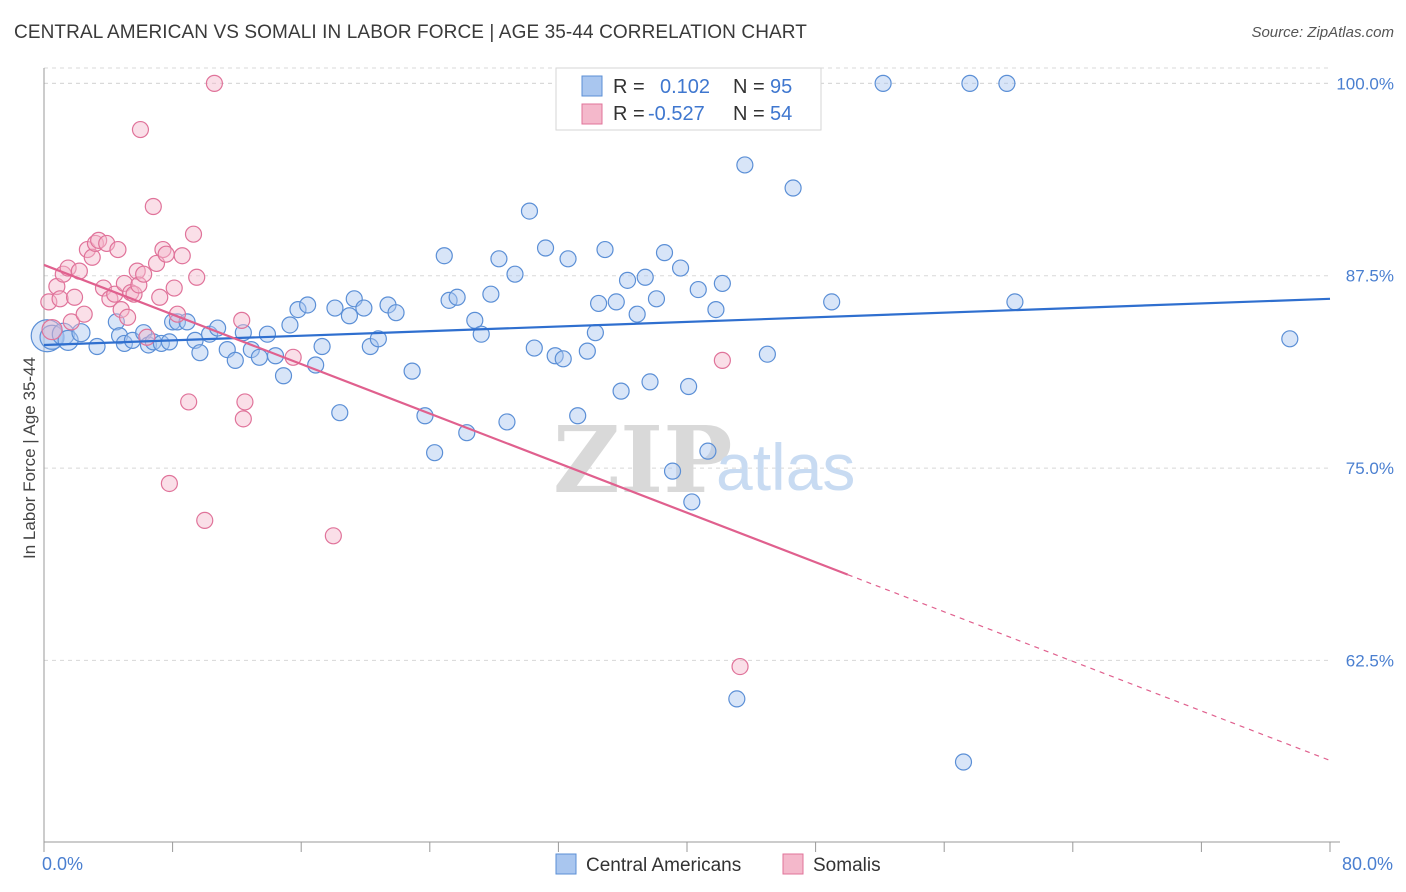  What do you see at coordinates (1365, 372) in the screenshot?
I see `y-tick-labels: 100.0% 87.5% 75.0% 62.5%` at bounding box center [1365, 372].